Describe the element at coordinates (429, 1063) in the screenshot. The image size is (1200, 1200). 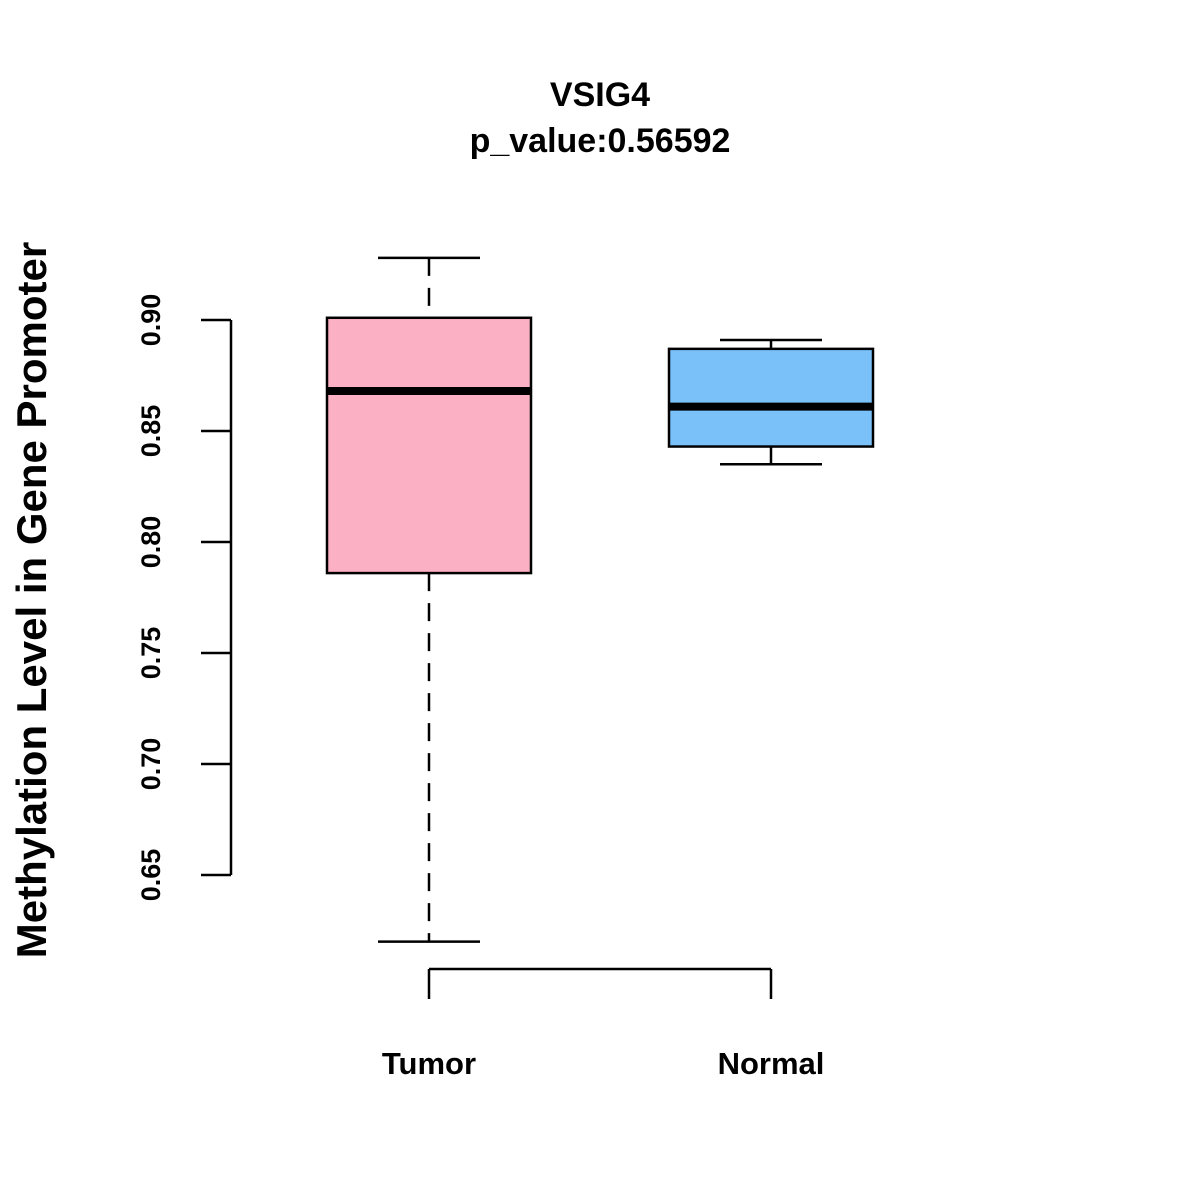
I see `x-tick-label: Tumor` at that location.